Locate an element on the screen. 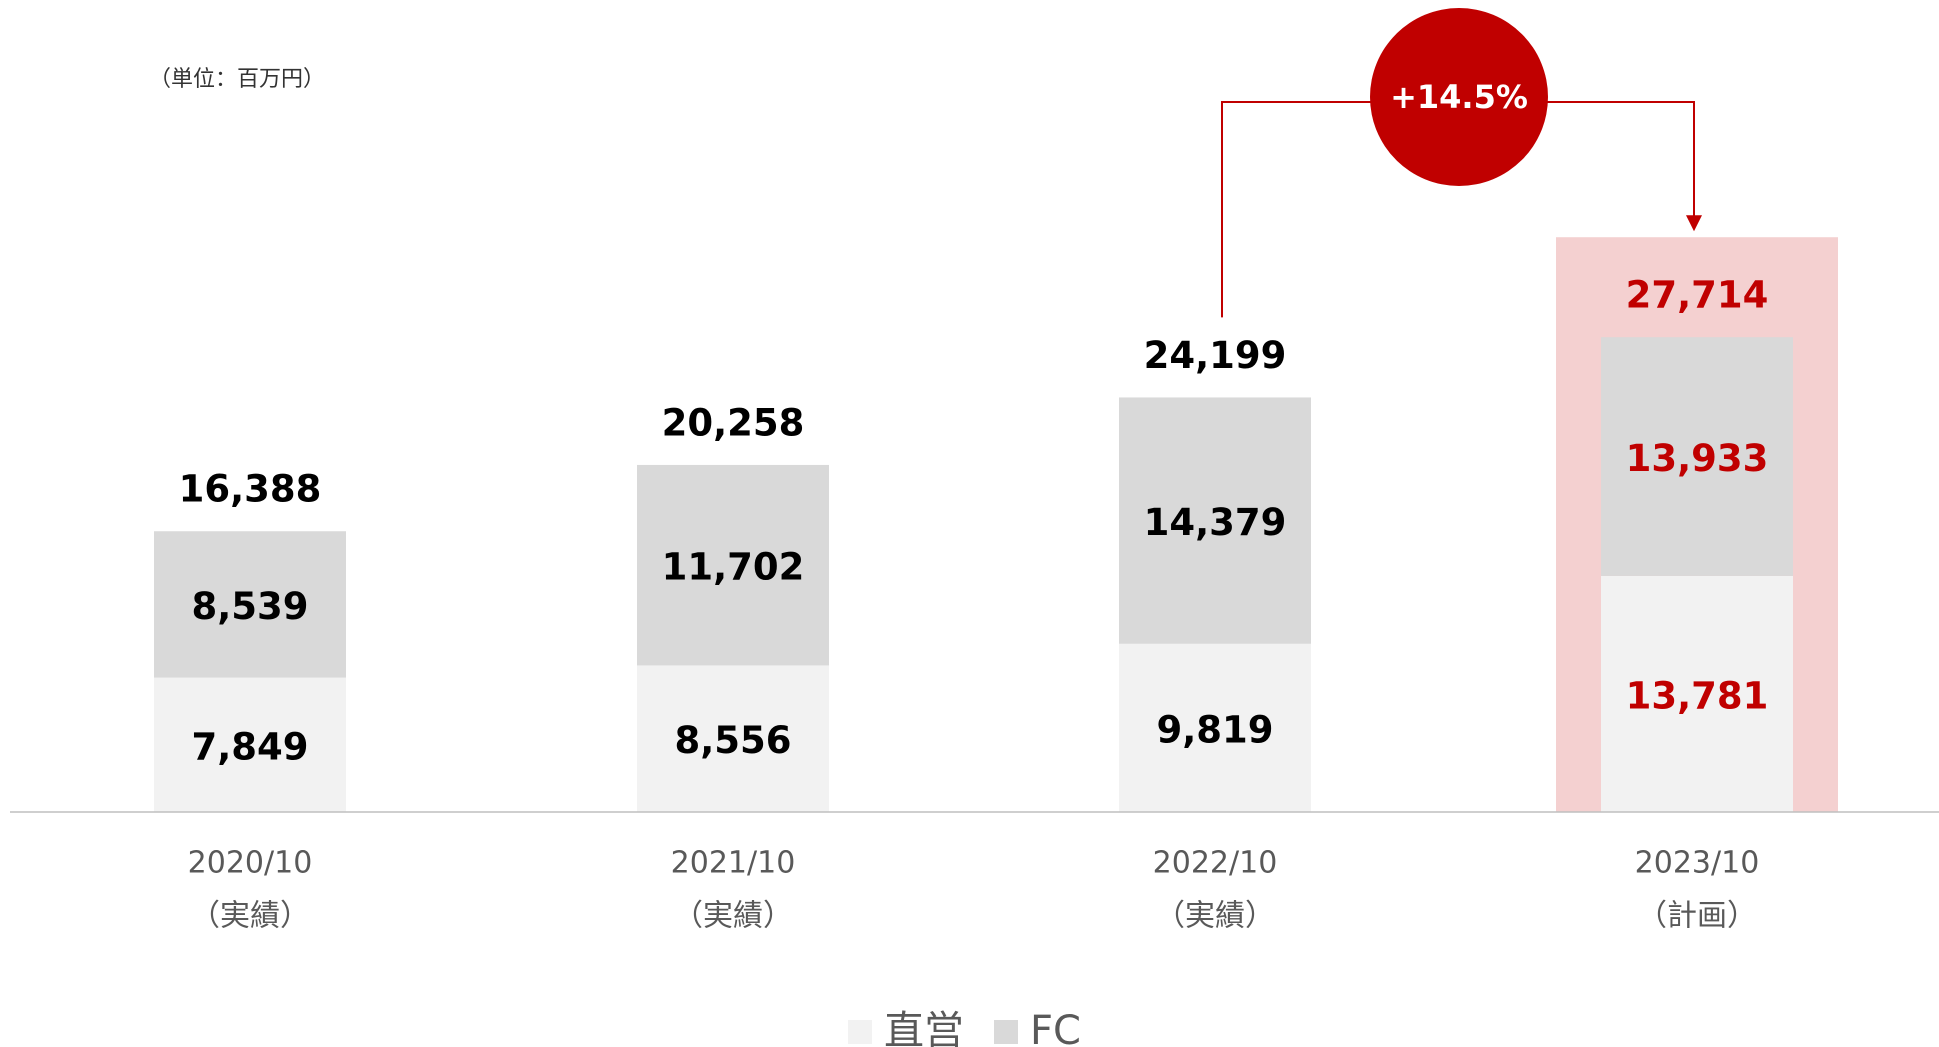 This screenshot has height=1047, width=1939. legend-label: FC is located at coordinates (1055, 1027).